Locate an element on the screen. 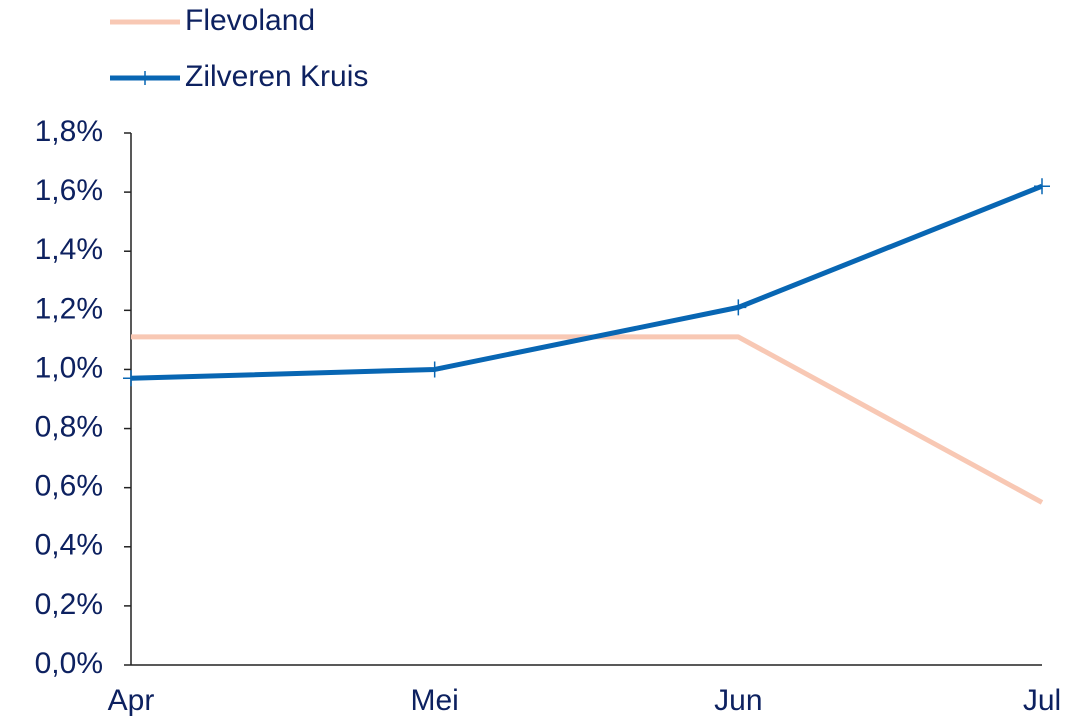 This screenshot has width=1068, height=721. y-tick-label: 0,8% is located at coordinates (69, 426).